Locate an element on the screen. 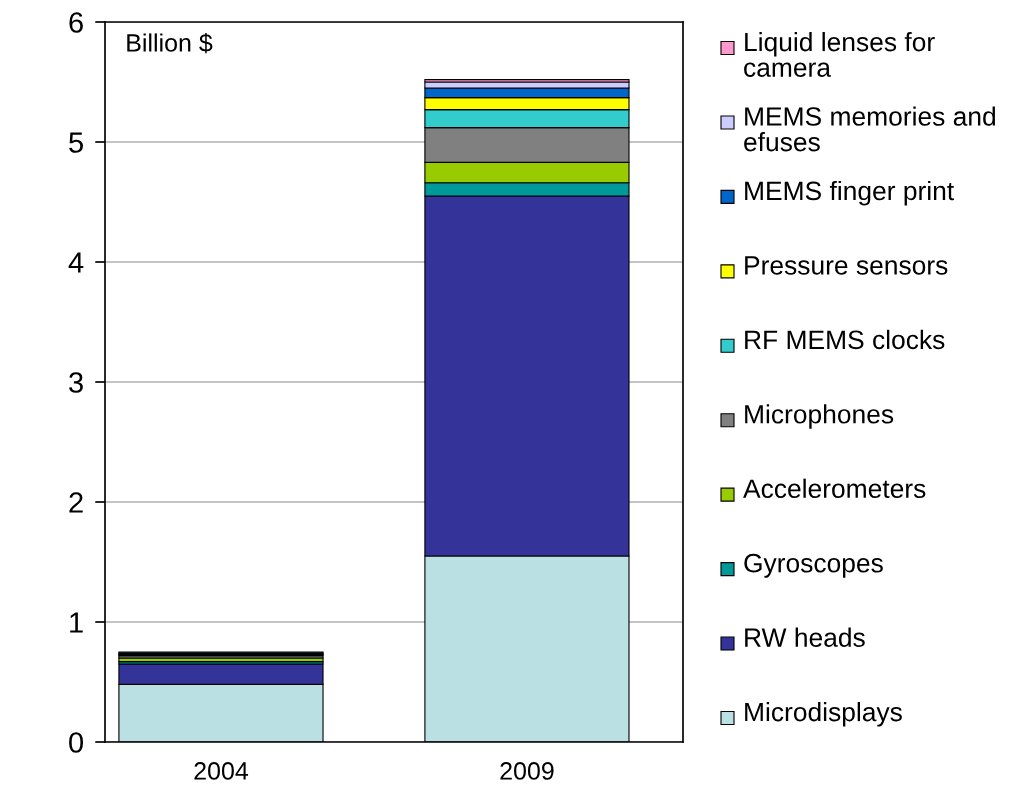 The height and width of the screenshot is (810, 1010). y-tick-label: 3 is located at coordinates (76, 382).